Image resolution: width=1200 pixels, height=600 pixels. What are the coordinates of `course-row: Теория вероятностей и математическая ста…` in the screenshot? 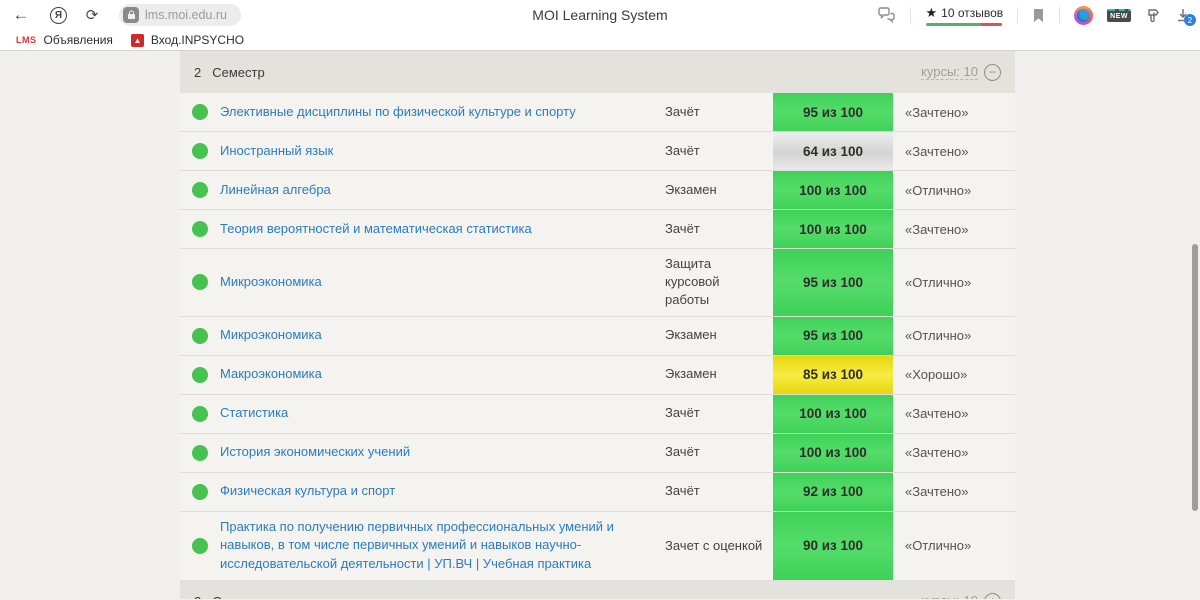 It's located at (597, 229).